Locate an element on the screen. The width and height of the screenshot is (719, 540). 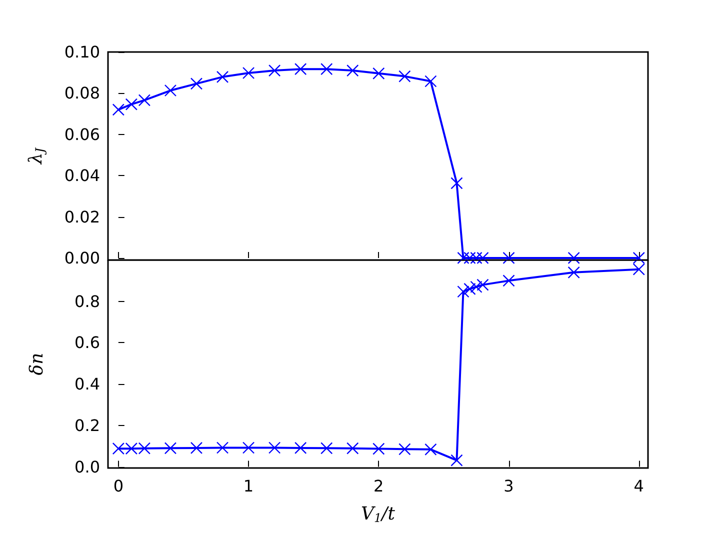
y-tick-label: 0.2 is located at coordinates (87, 425).